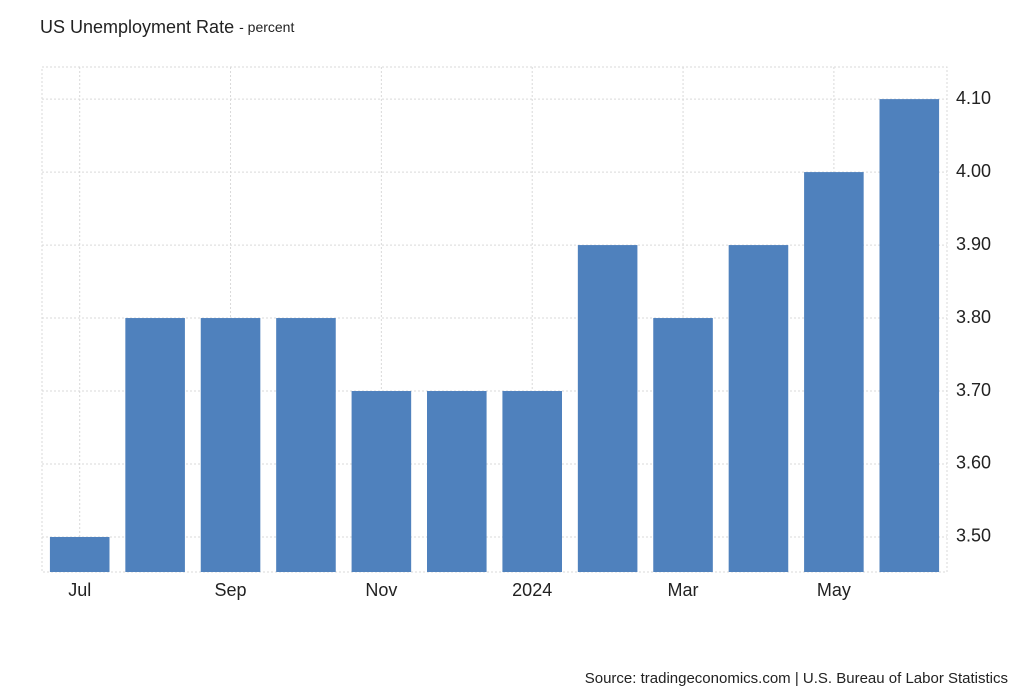  Describe the element at coordinates (532, 590) in the screenshot. I see `x-tick-label: 2024` at that location.